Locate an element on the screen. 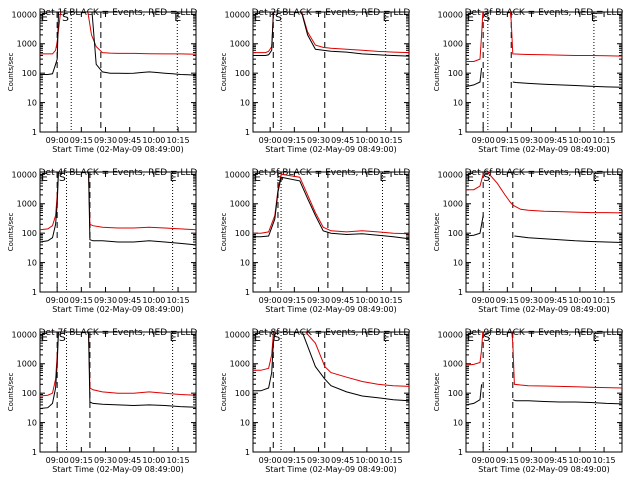  chart-title: Det 6f BLACK = Events, RED = LLD is located at coordinates (544, 173).